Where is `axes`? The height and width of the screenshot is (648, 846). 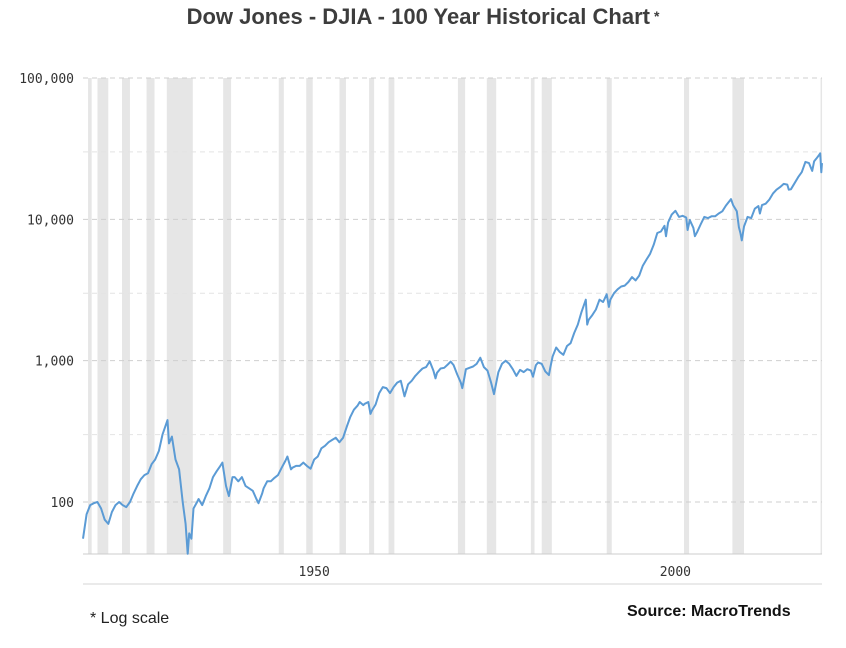 axes is located at coordinates (452, 569).